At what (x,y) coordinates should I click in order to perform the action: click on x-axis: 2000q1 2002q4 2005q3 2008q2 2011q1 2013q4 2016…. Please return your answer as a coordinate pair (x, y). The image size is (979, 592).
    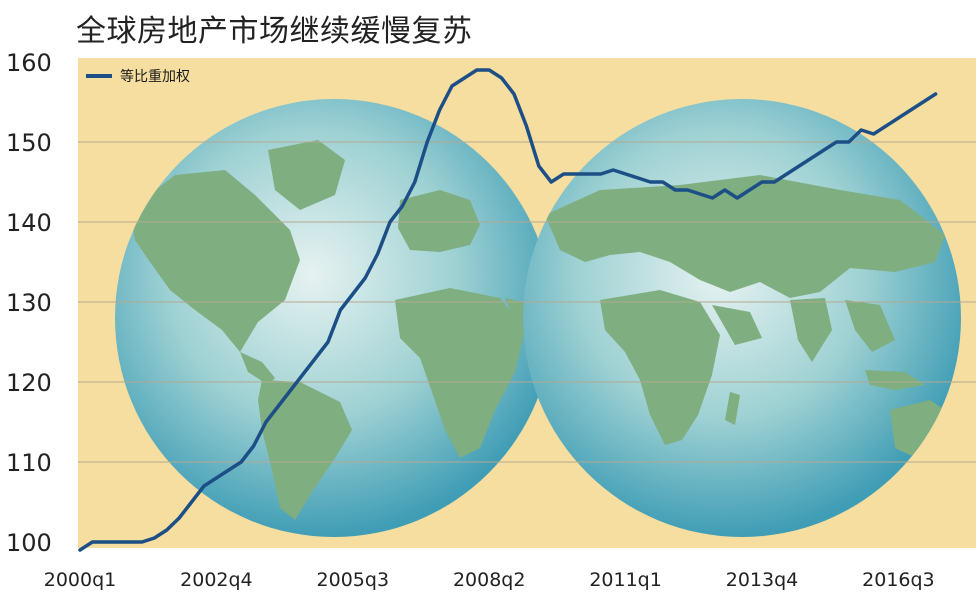
    Looking at the image, I should click on (489, 580).